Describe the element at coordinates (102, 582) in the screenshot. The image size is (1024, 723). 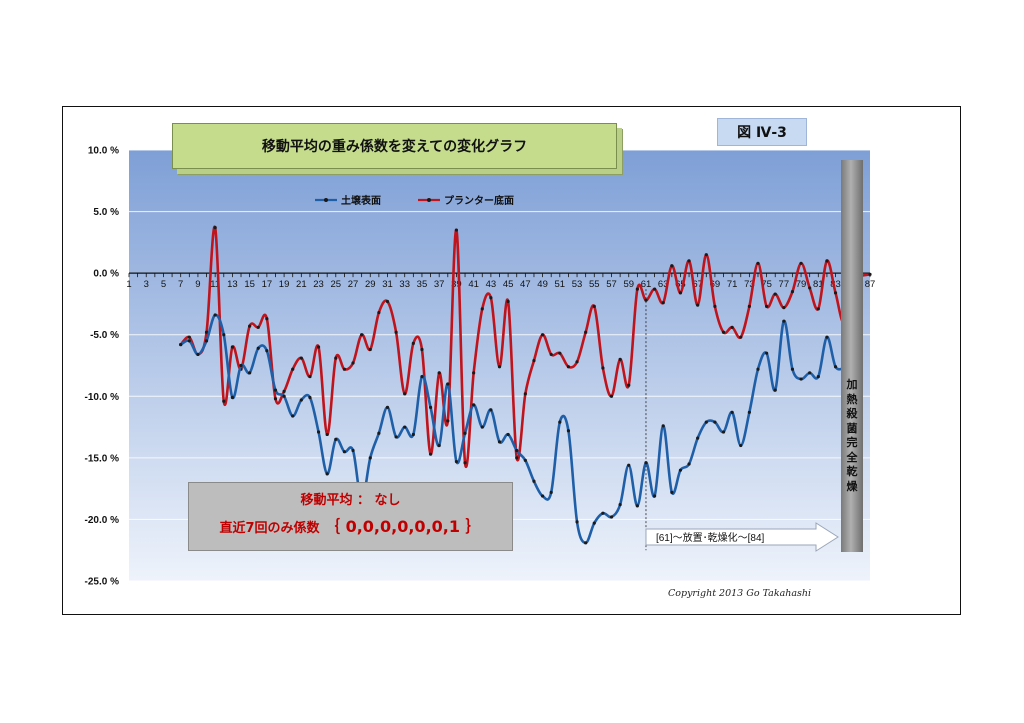
I see `y-tick-label: -25.0 %` at that location.